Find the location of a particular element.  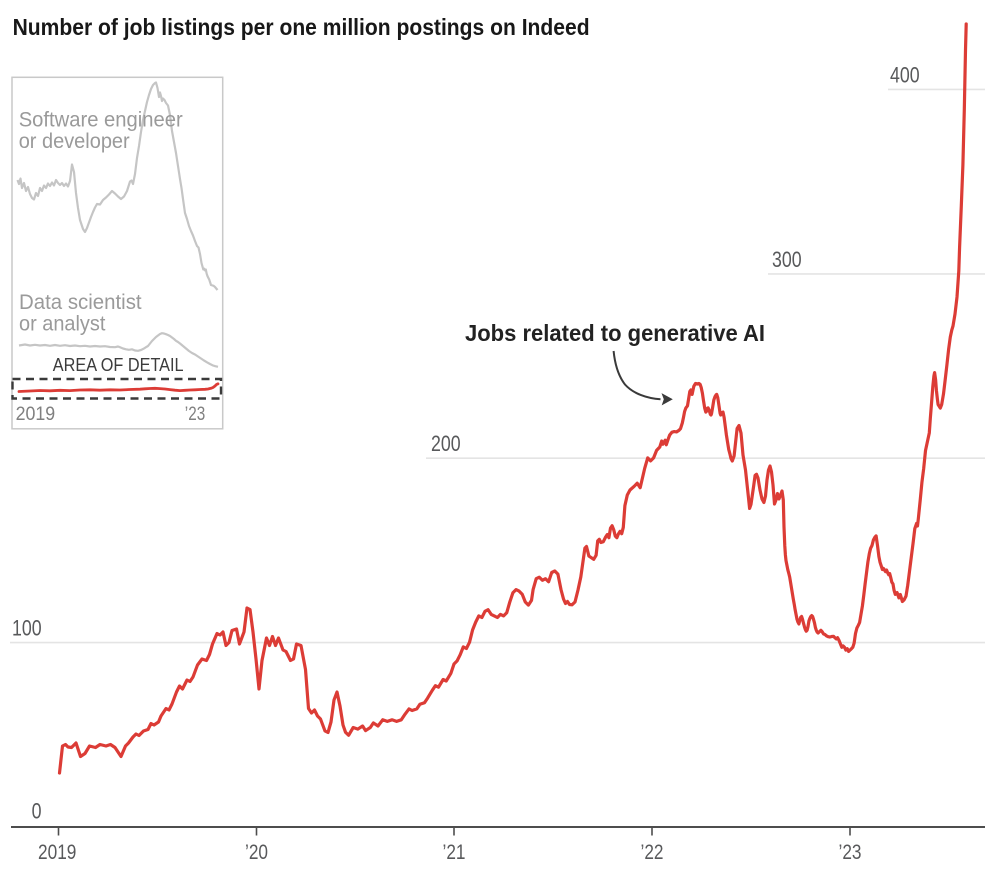

svg-text: or analyst is located at coordinates (62, 323).